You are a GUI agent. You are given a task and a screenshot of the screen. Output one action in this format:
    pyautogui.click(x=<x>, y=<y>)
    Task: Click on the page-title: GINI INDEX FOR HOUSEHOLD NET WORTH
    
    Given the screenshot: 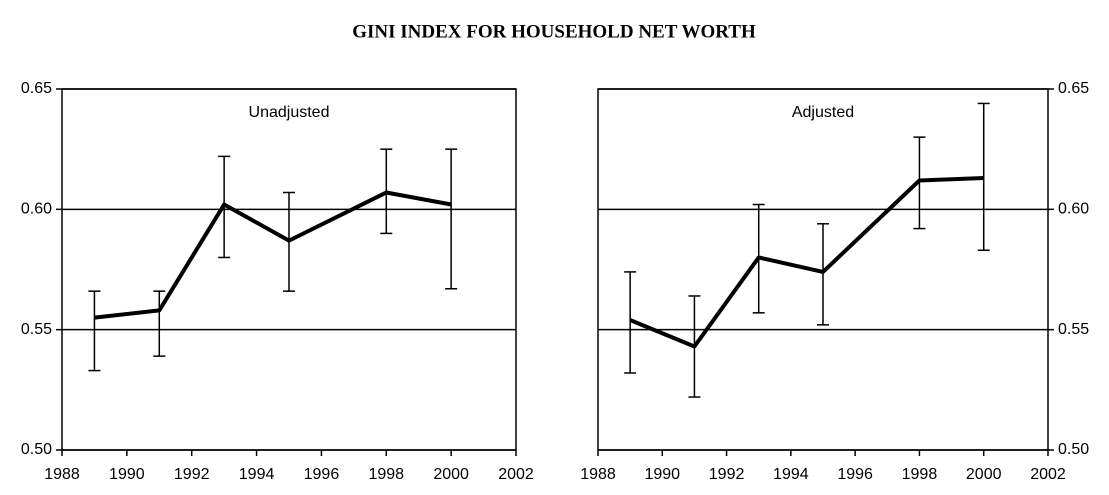 What is the action you would take?
    pyautogui.click(x=554, y=31)
    